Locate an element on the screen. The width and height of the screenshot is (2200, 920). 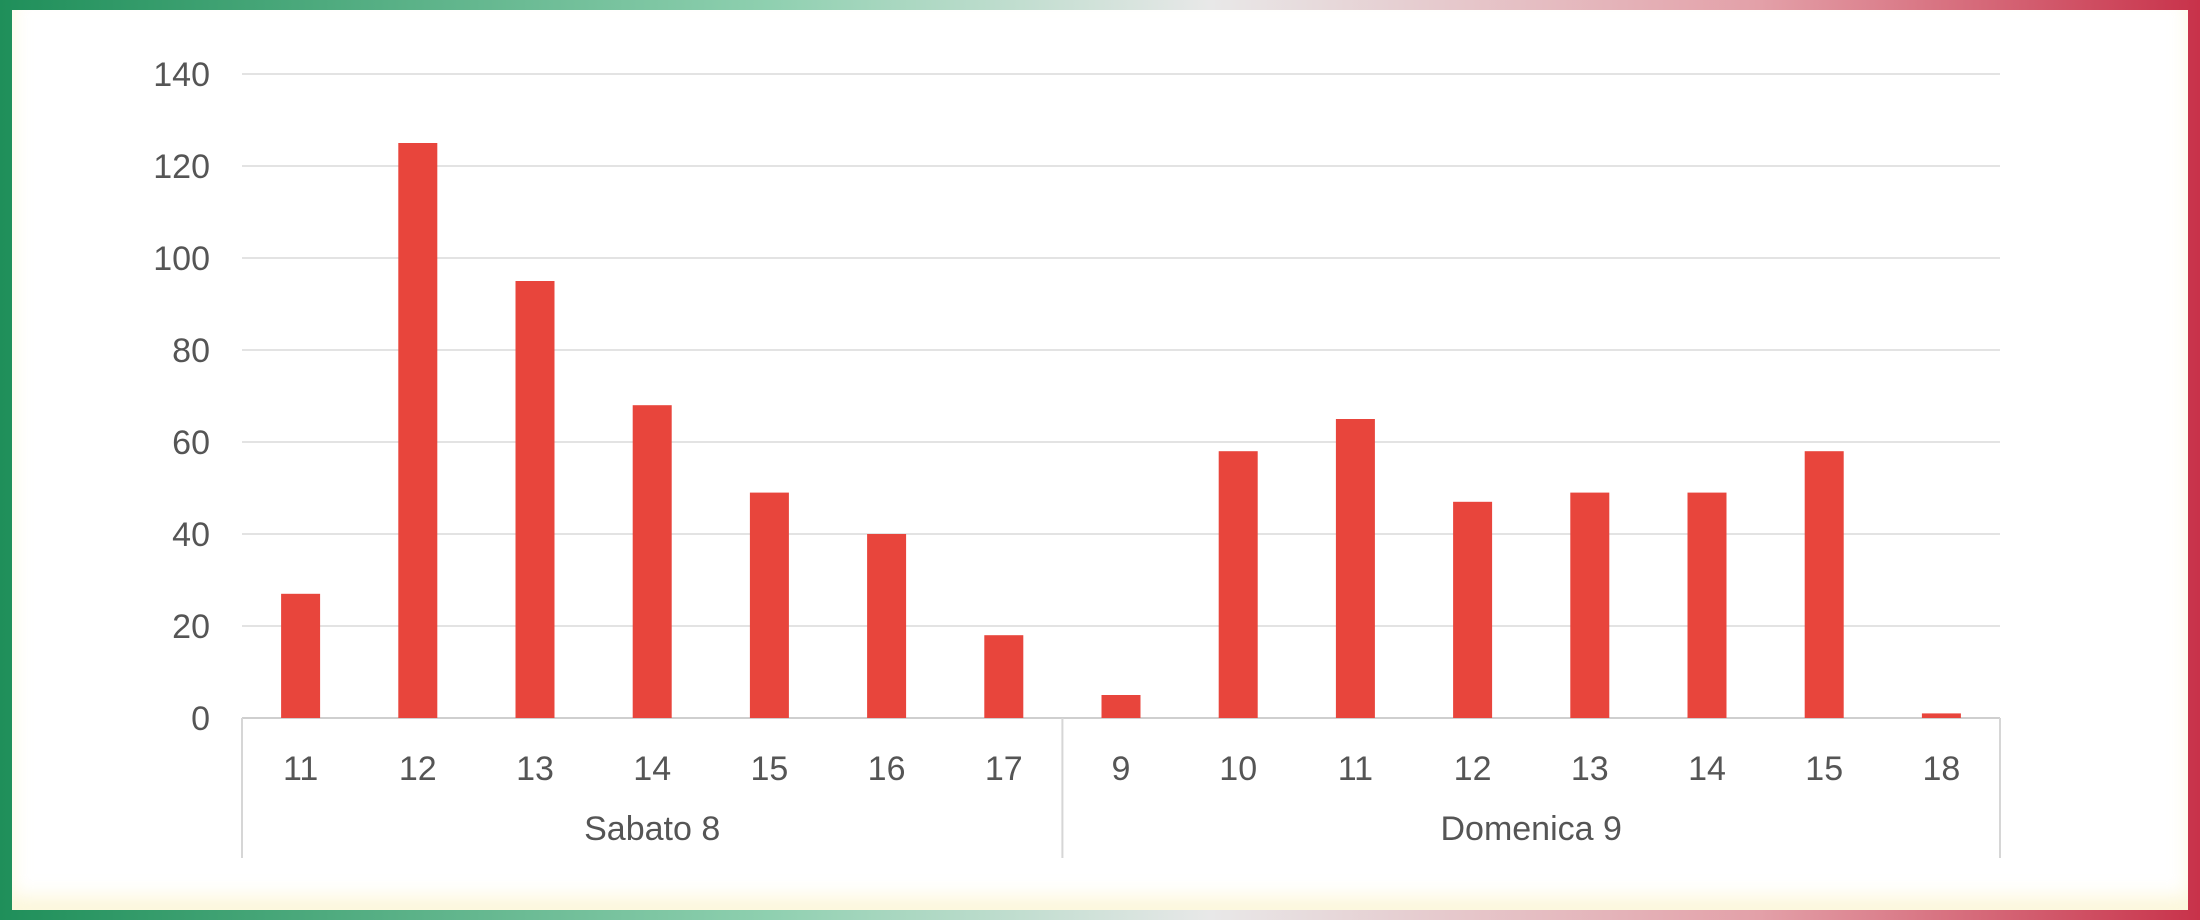
y-tick-label: 80 is located at coordinates (191, 351).